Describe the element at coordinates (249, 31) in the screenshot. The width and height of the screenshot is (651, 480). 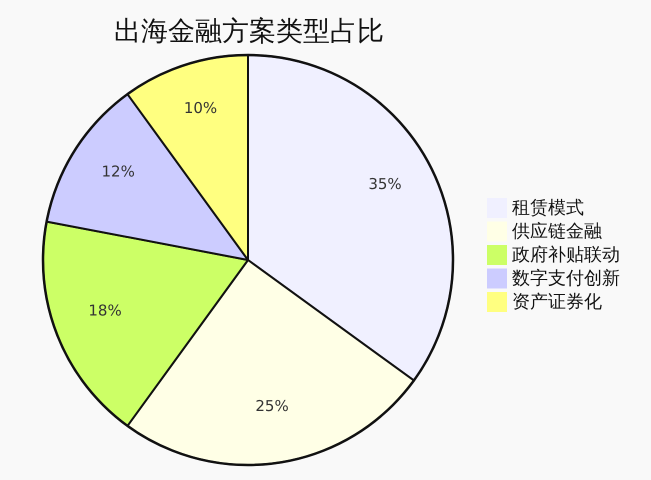
I see `chart-title: 出海金融方案类型占比` at that location.